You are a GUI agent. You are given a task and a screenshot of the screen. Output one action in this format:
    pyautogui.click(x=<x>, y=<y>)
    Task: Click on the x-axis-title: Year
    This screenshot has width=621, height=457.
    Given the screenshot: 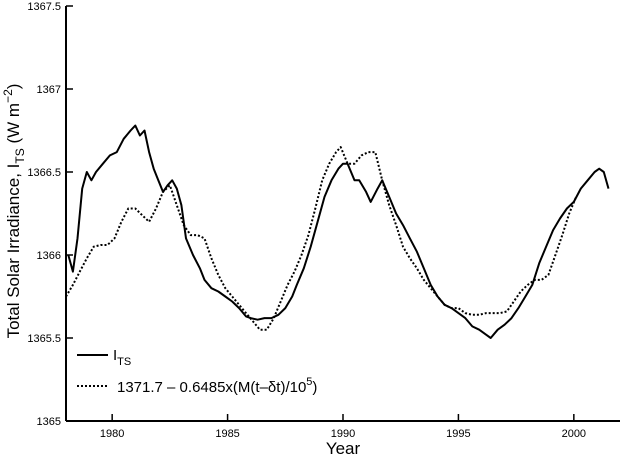 What is the action you would take?
    pyautogui.click(x=343, y=448)
    